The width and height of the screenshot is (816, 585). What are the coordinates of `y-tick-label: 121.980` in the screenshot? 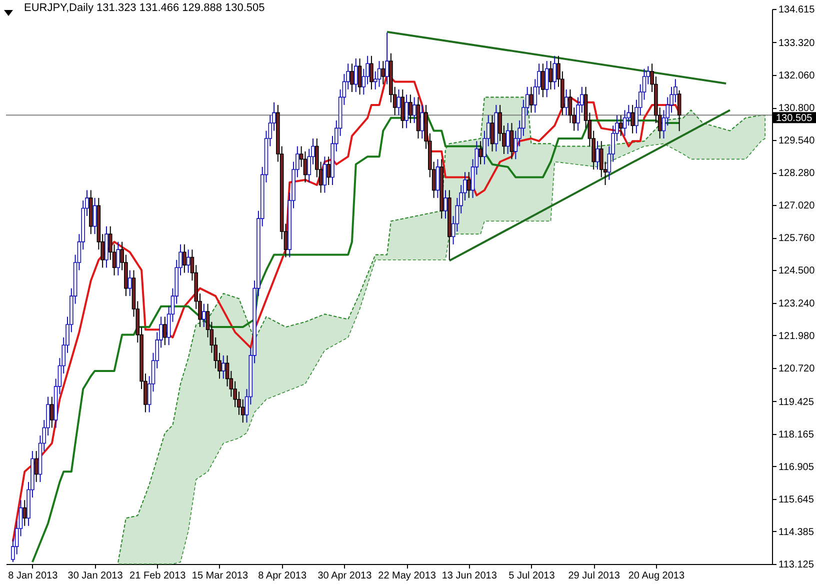 It's located at (797, 336).